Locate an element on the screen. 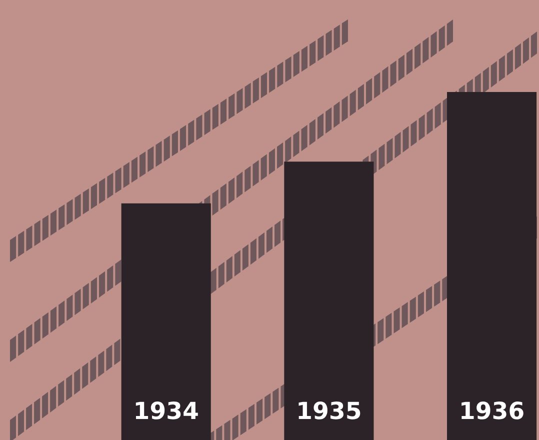 This screenshot has width=539, height=440. x-tick-label: 1935 is located at coordinates (329, 411).